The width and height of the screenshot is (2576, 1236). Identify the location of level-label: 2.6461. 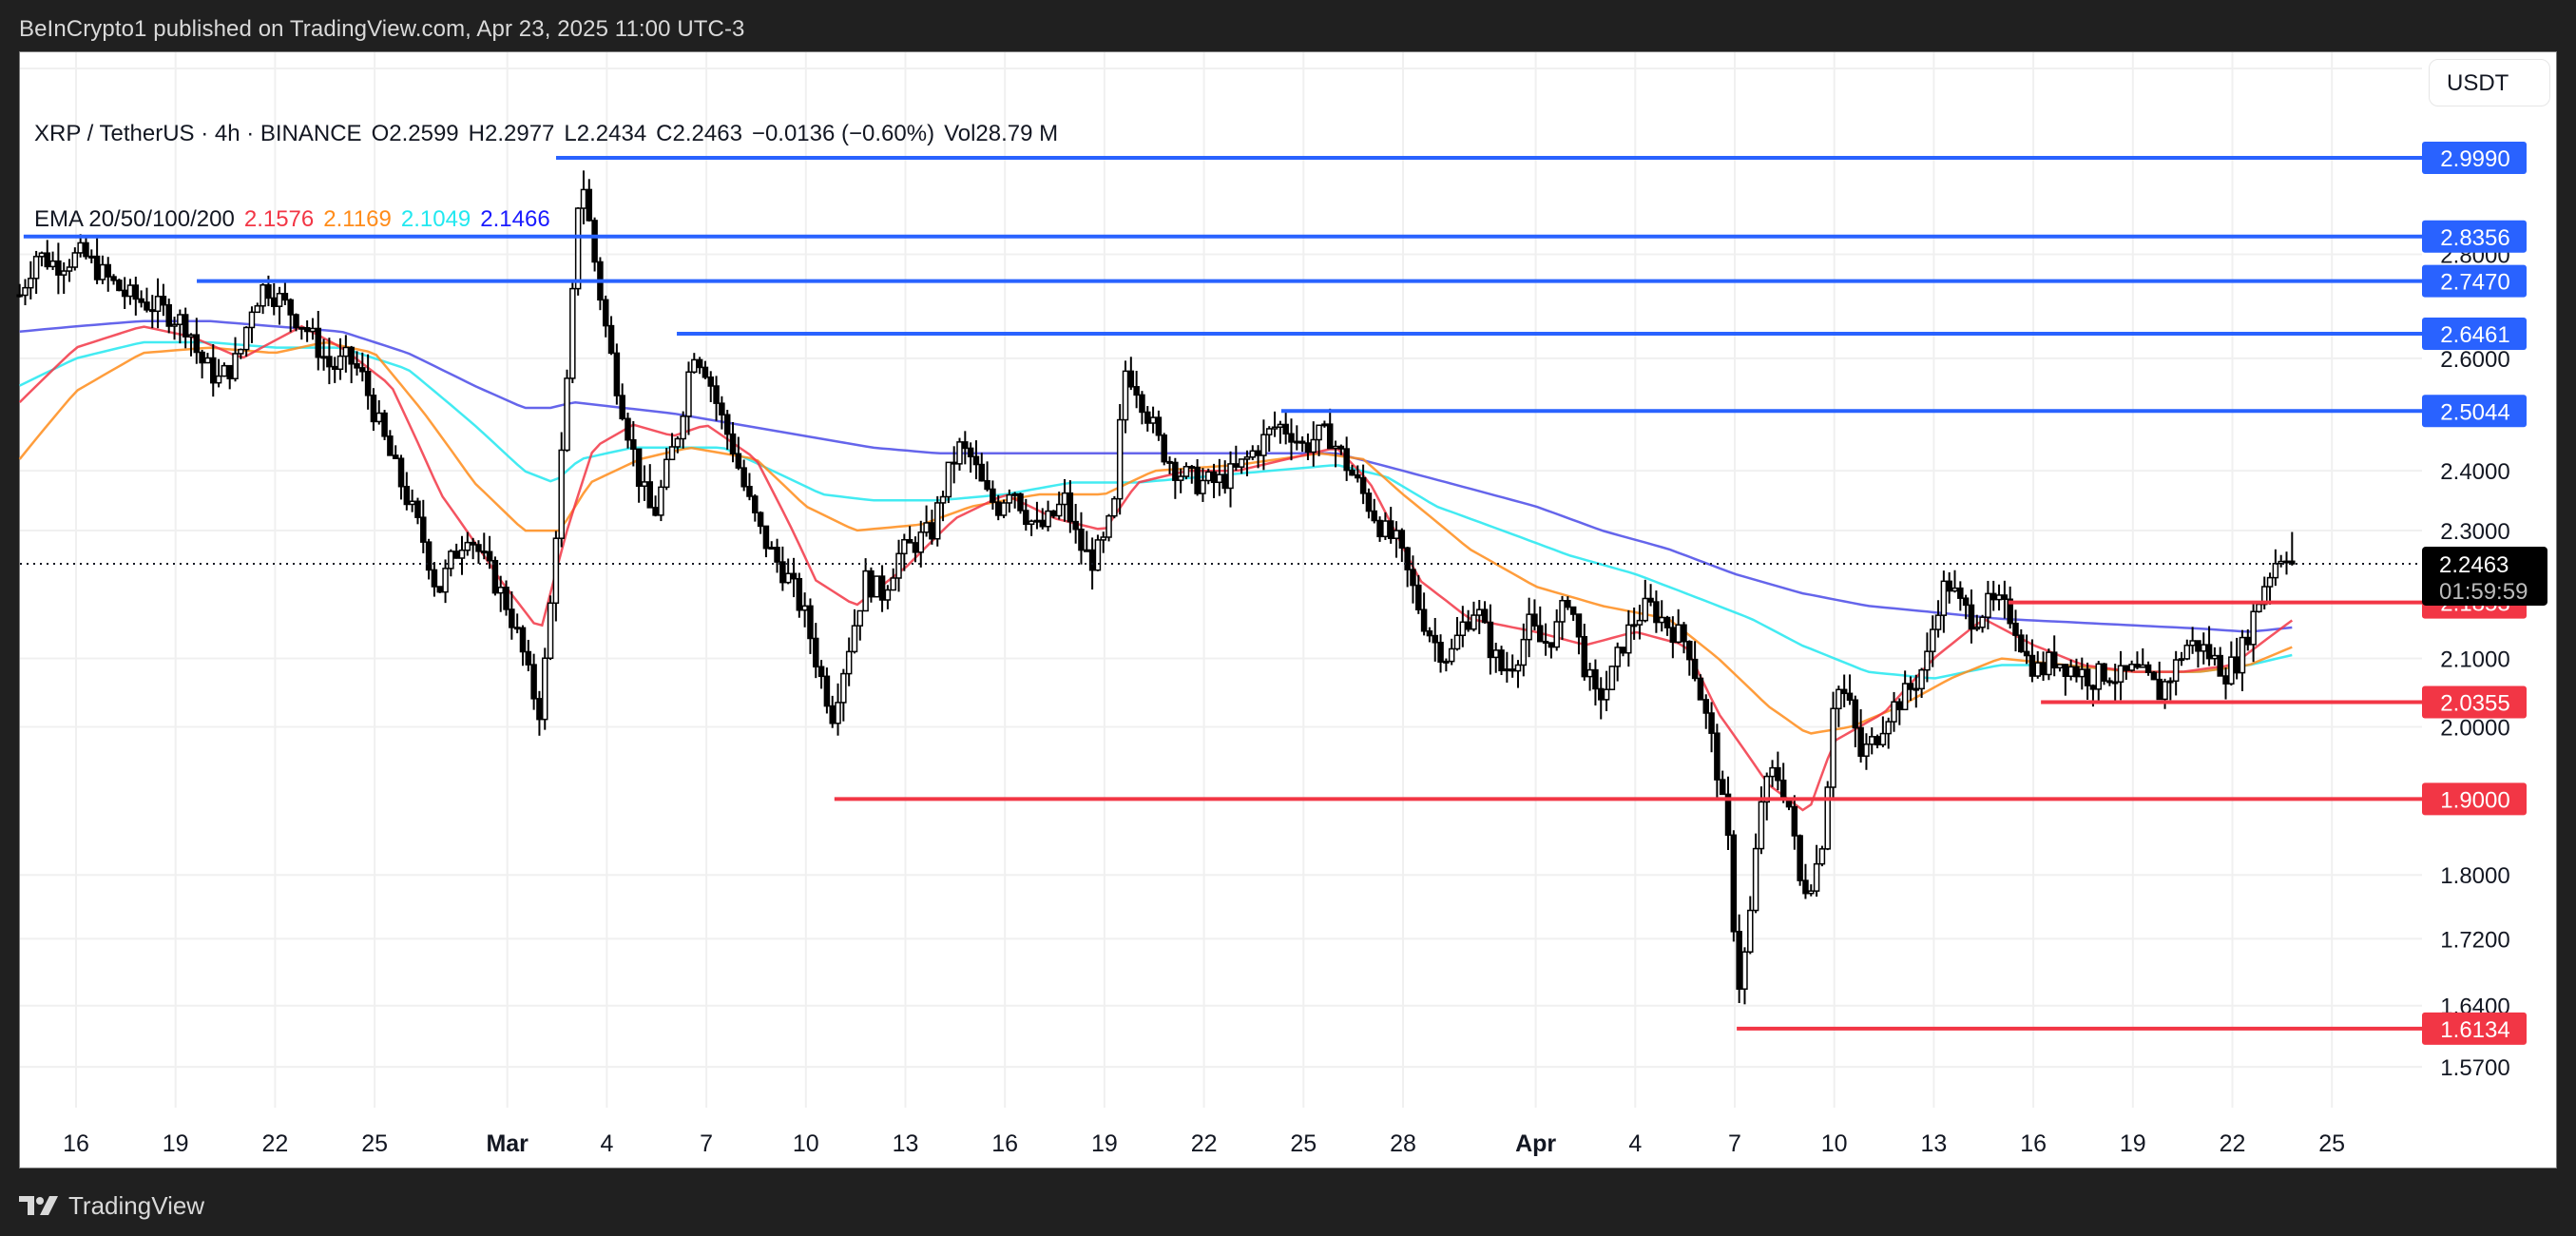
(2475, 335).